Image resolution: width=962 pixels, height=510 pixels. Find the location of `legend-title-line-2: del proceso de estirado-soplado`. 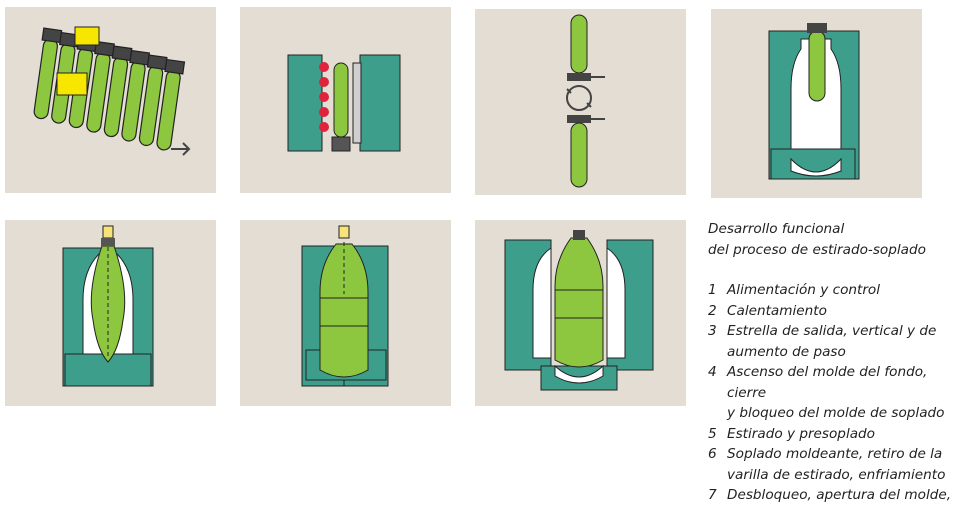

legend-title-line-2: del proceso de estirado-soplado is located at coordinates (817, 249).